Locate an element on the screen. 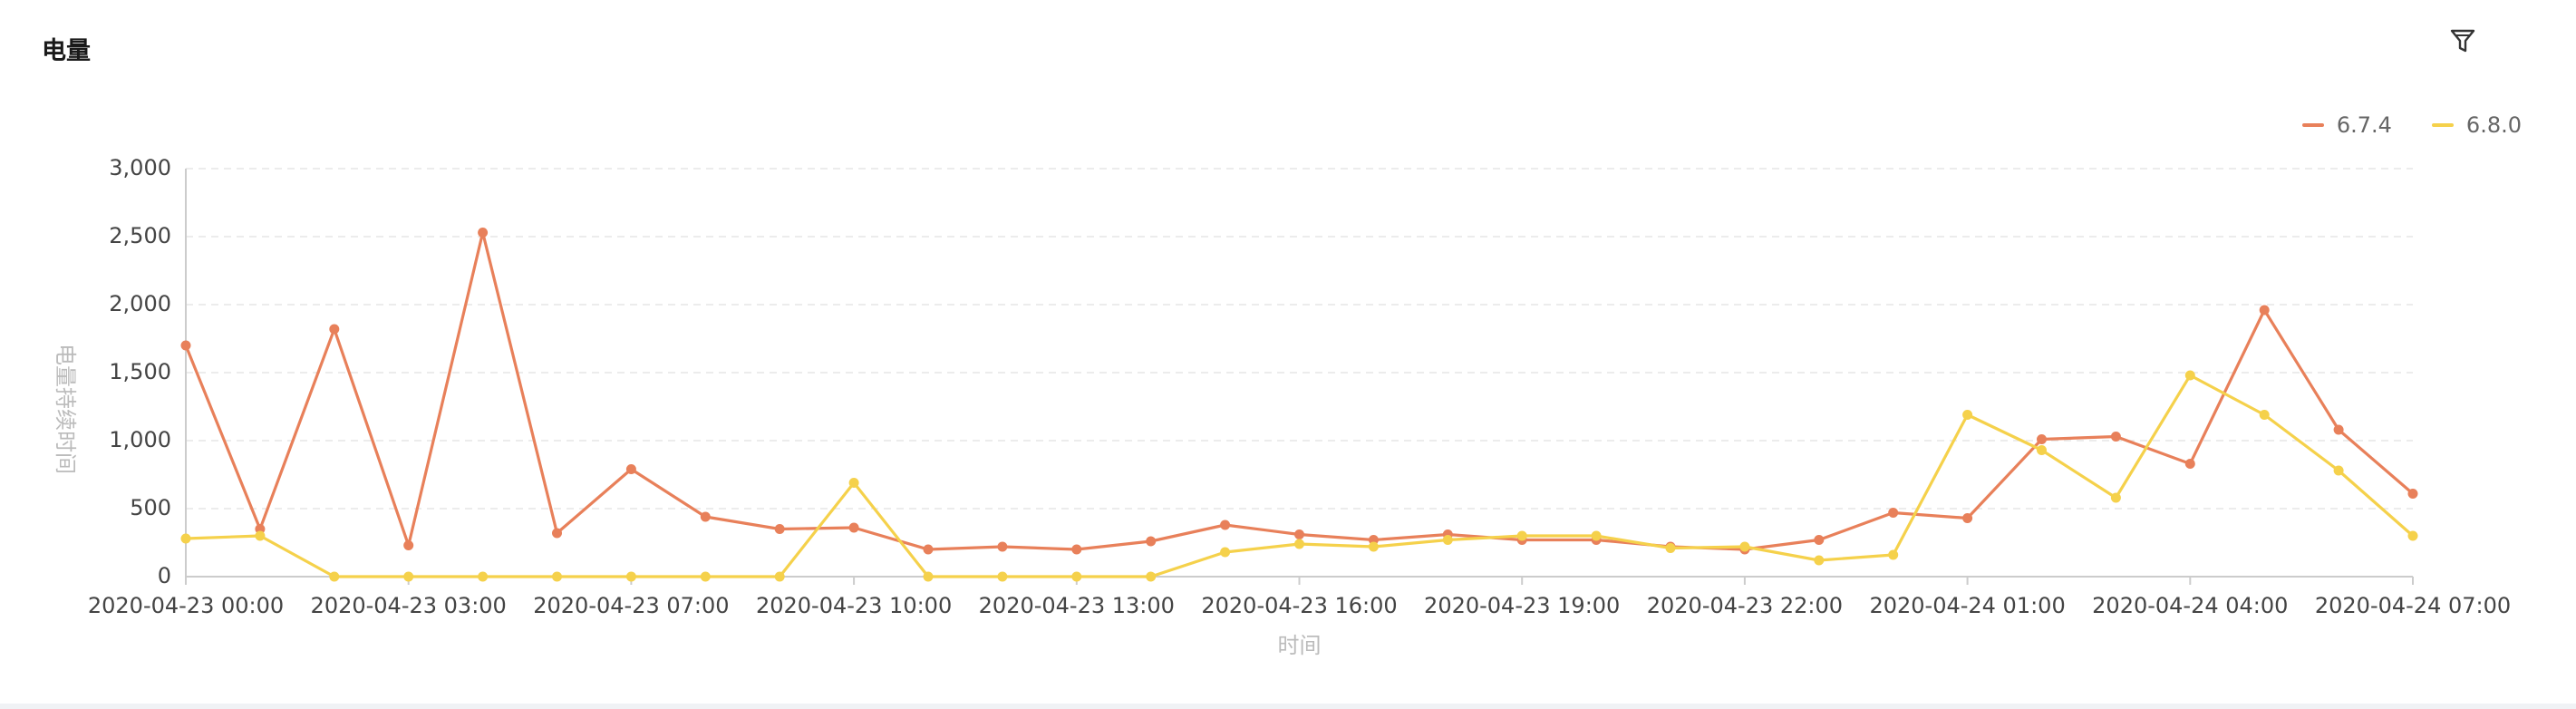 This screenshot has width=2576, height=709. x-tick-label: 2020-04-24 01:00 is located at coordinates (1967, 605).